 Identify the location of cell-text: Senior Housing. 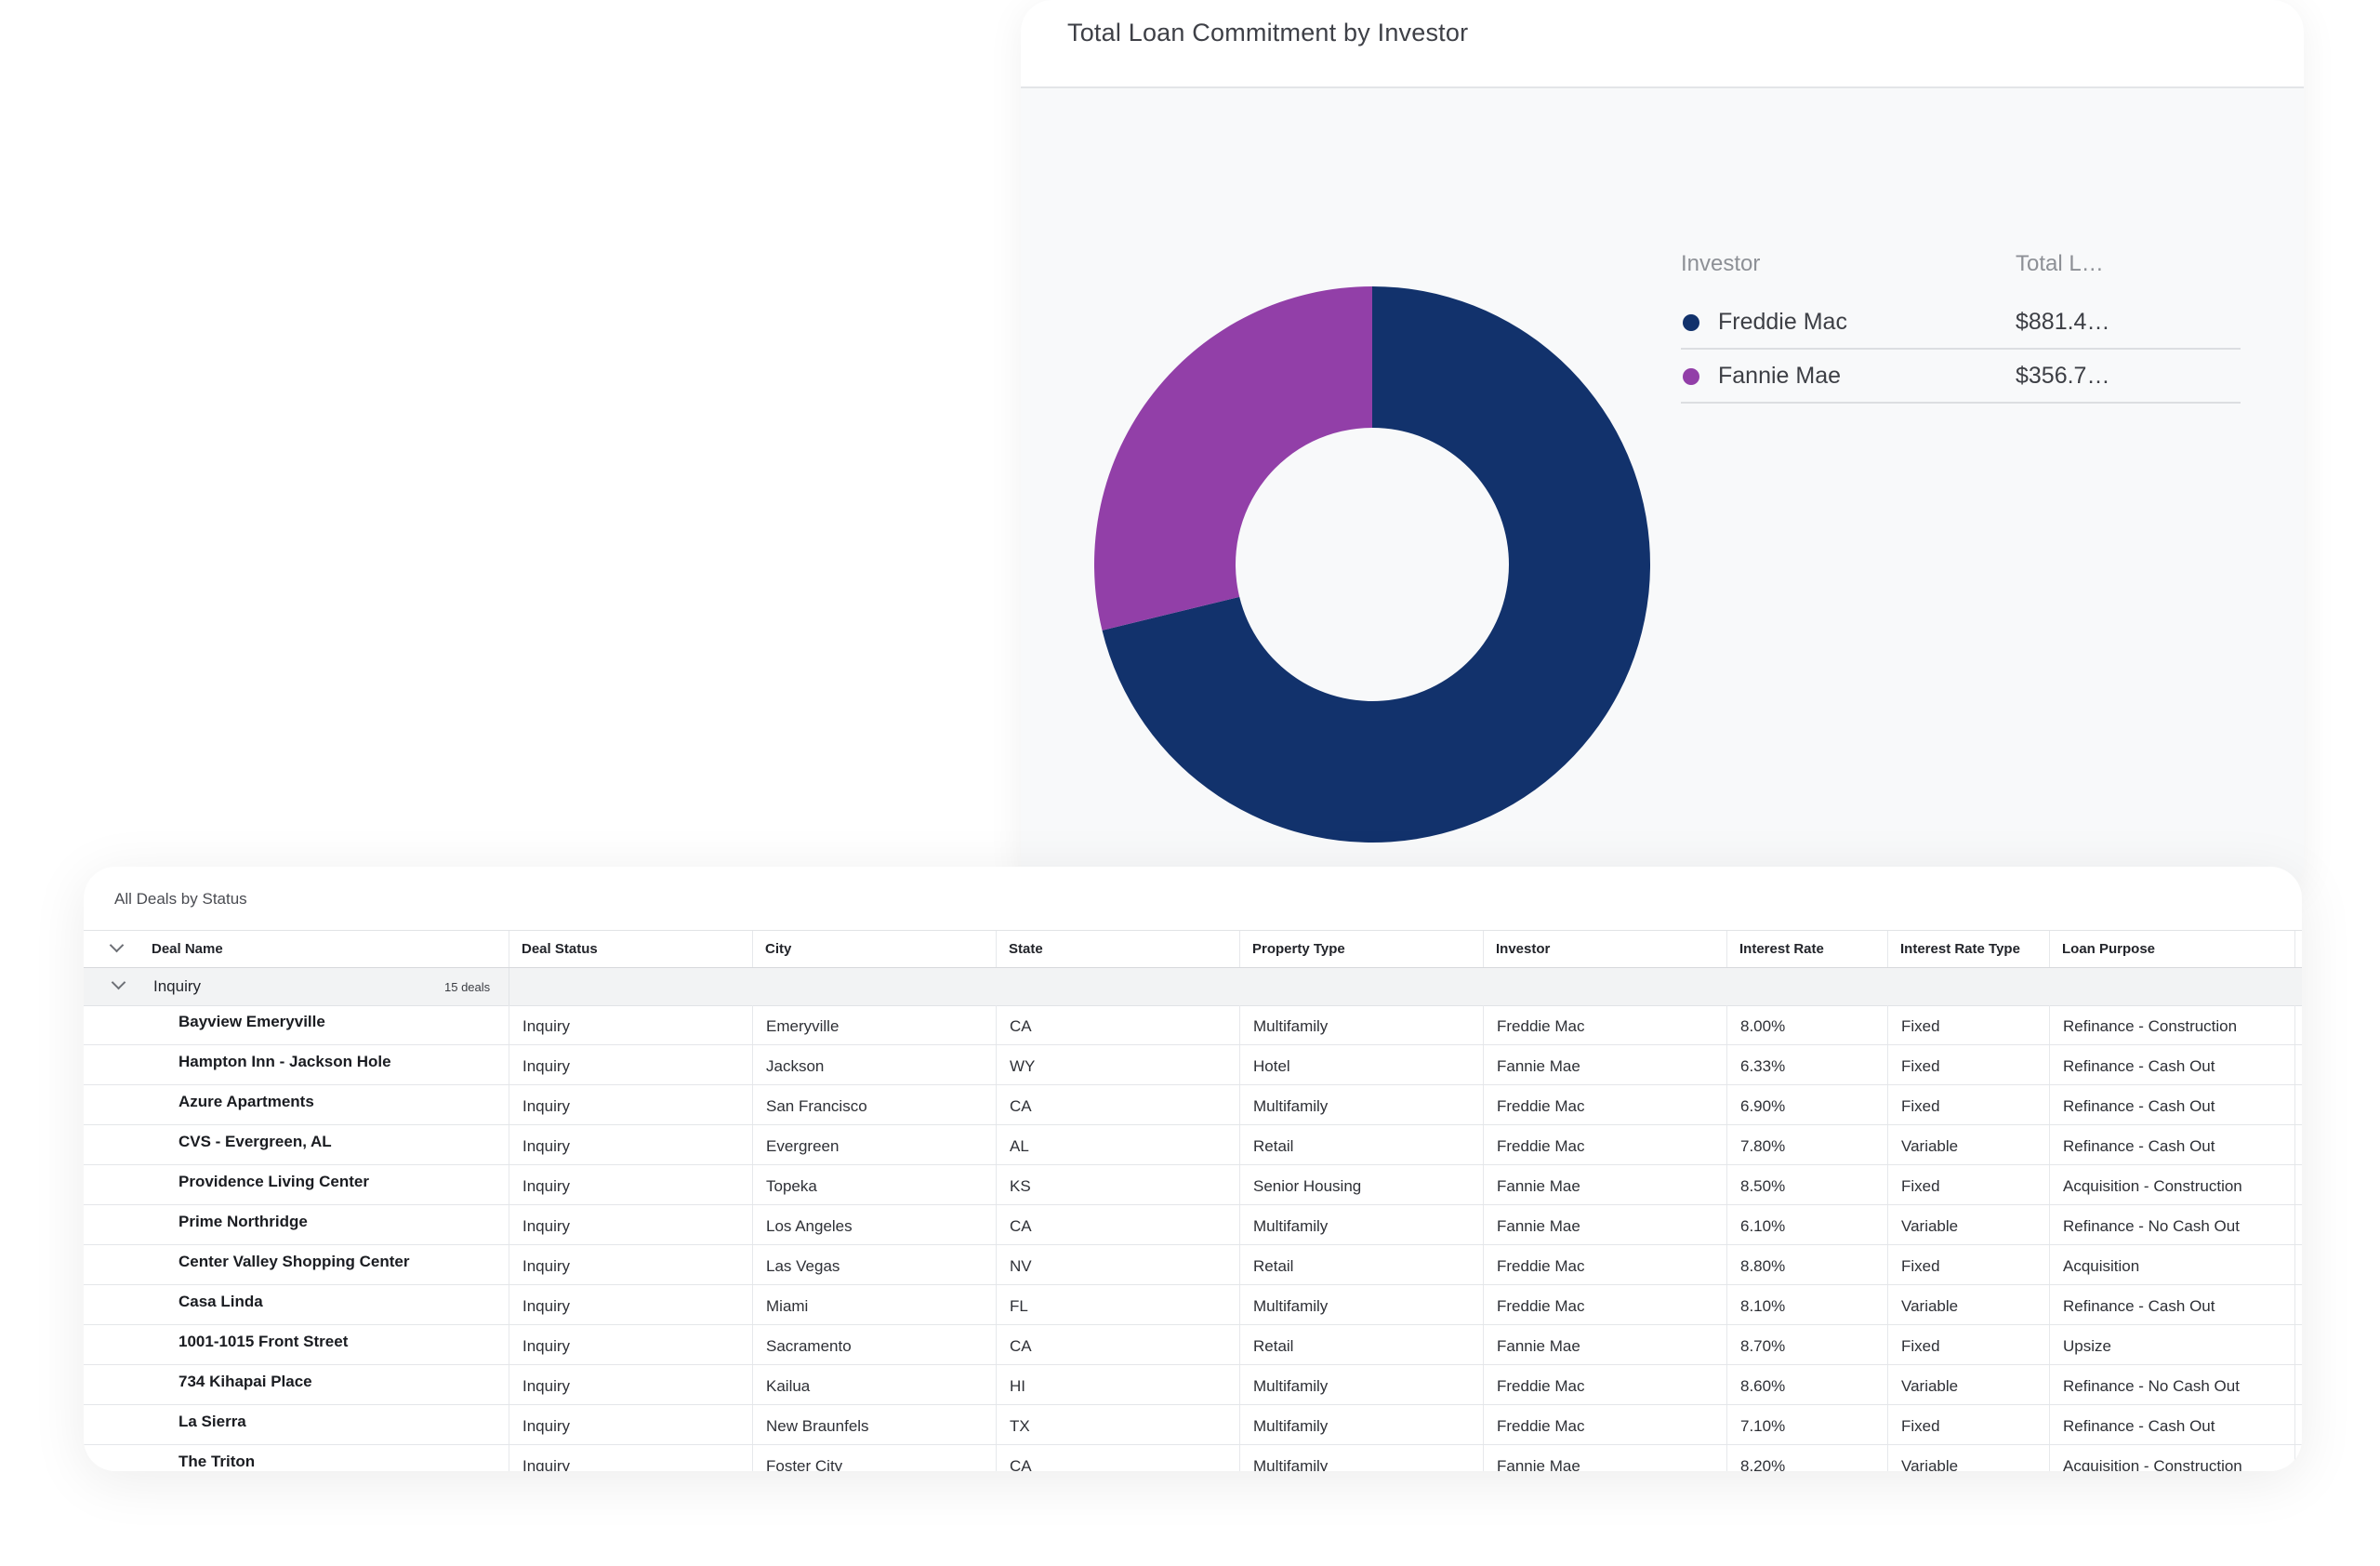
(1307, 1186).